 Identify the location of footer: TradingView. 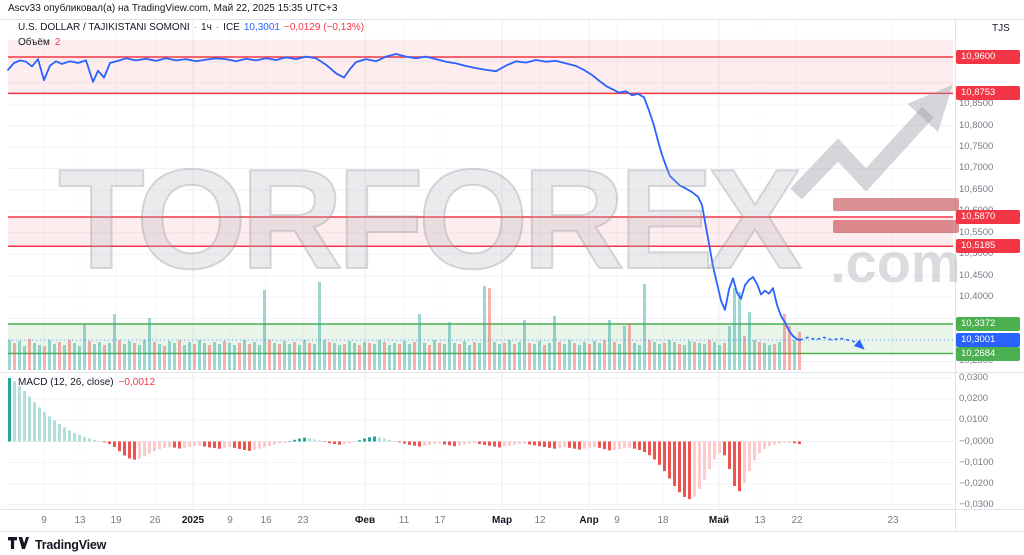
(57, 545).